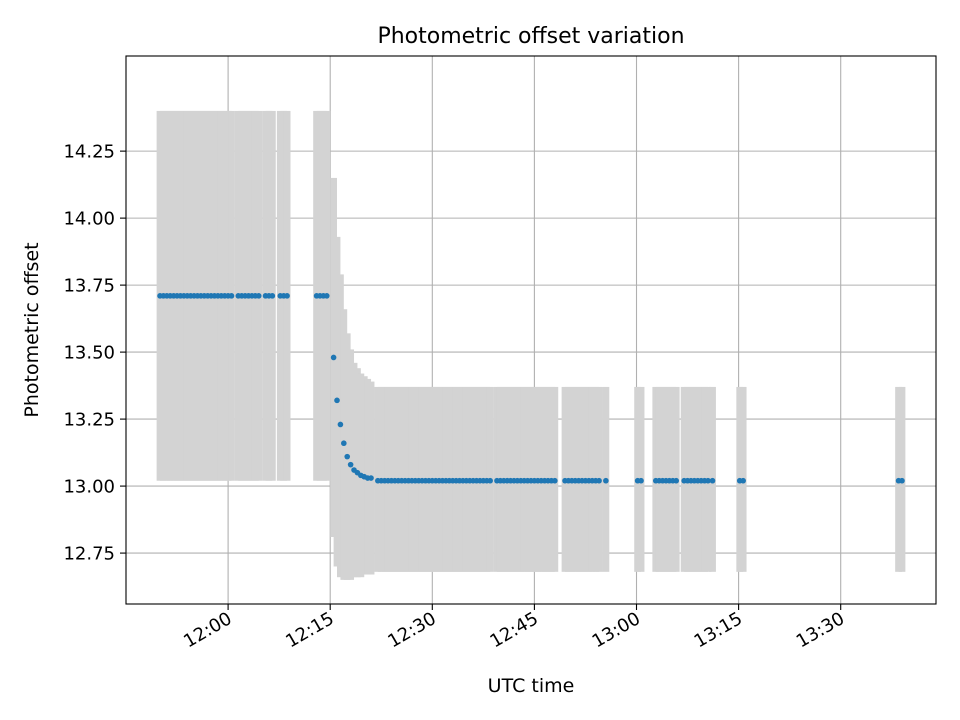 This screenshot has height=720, width=960. What do you see at coordinates (89, 219) in the screenshot?
I see `y-tick-label: 14.00` at bounding box center [89, 219].